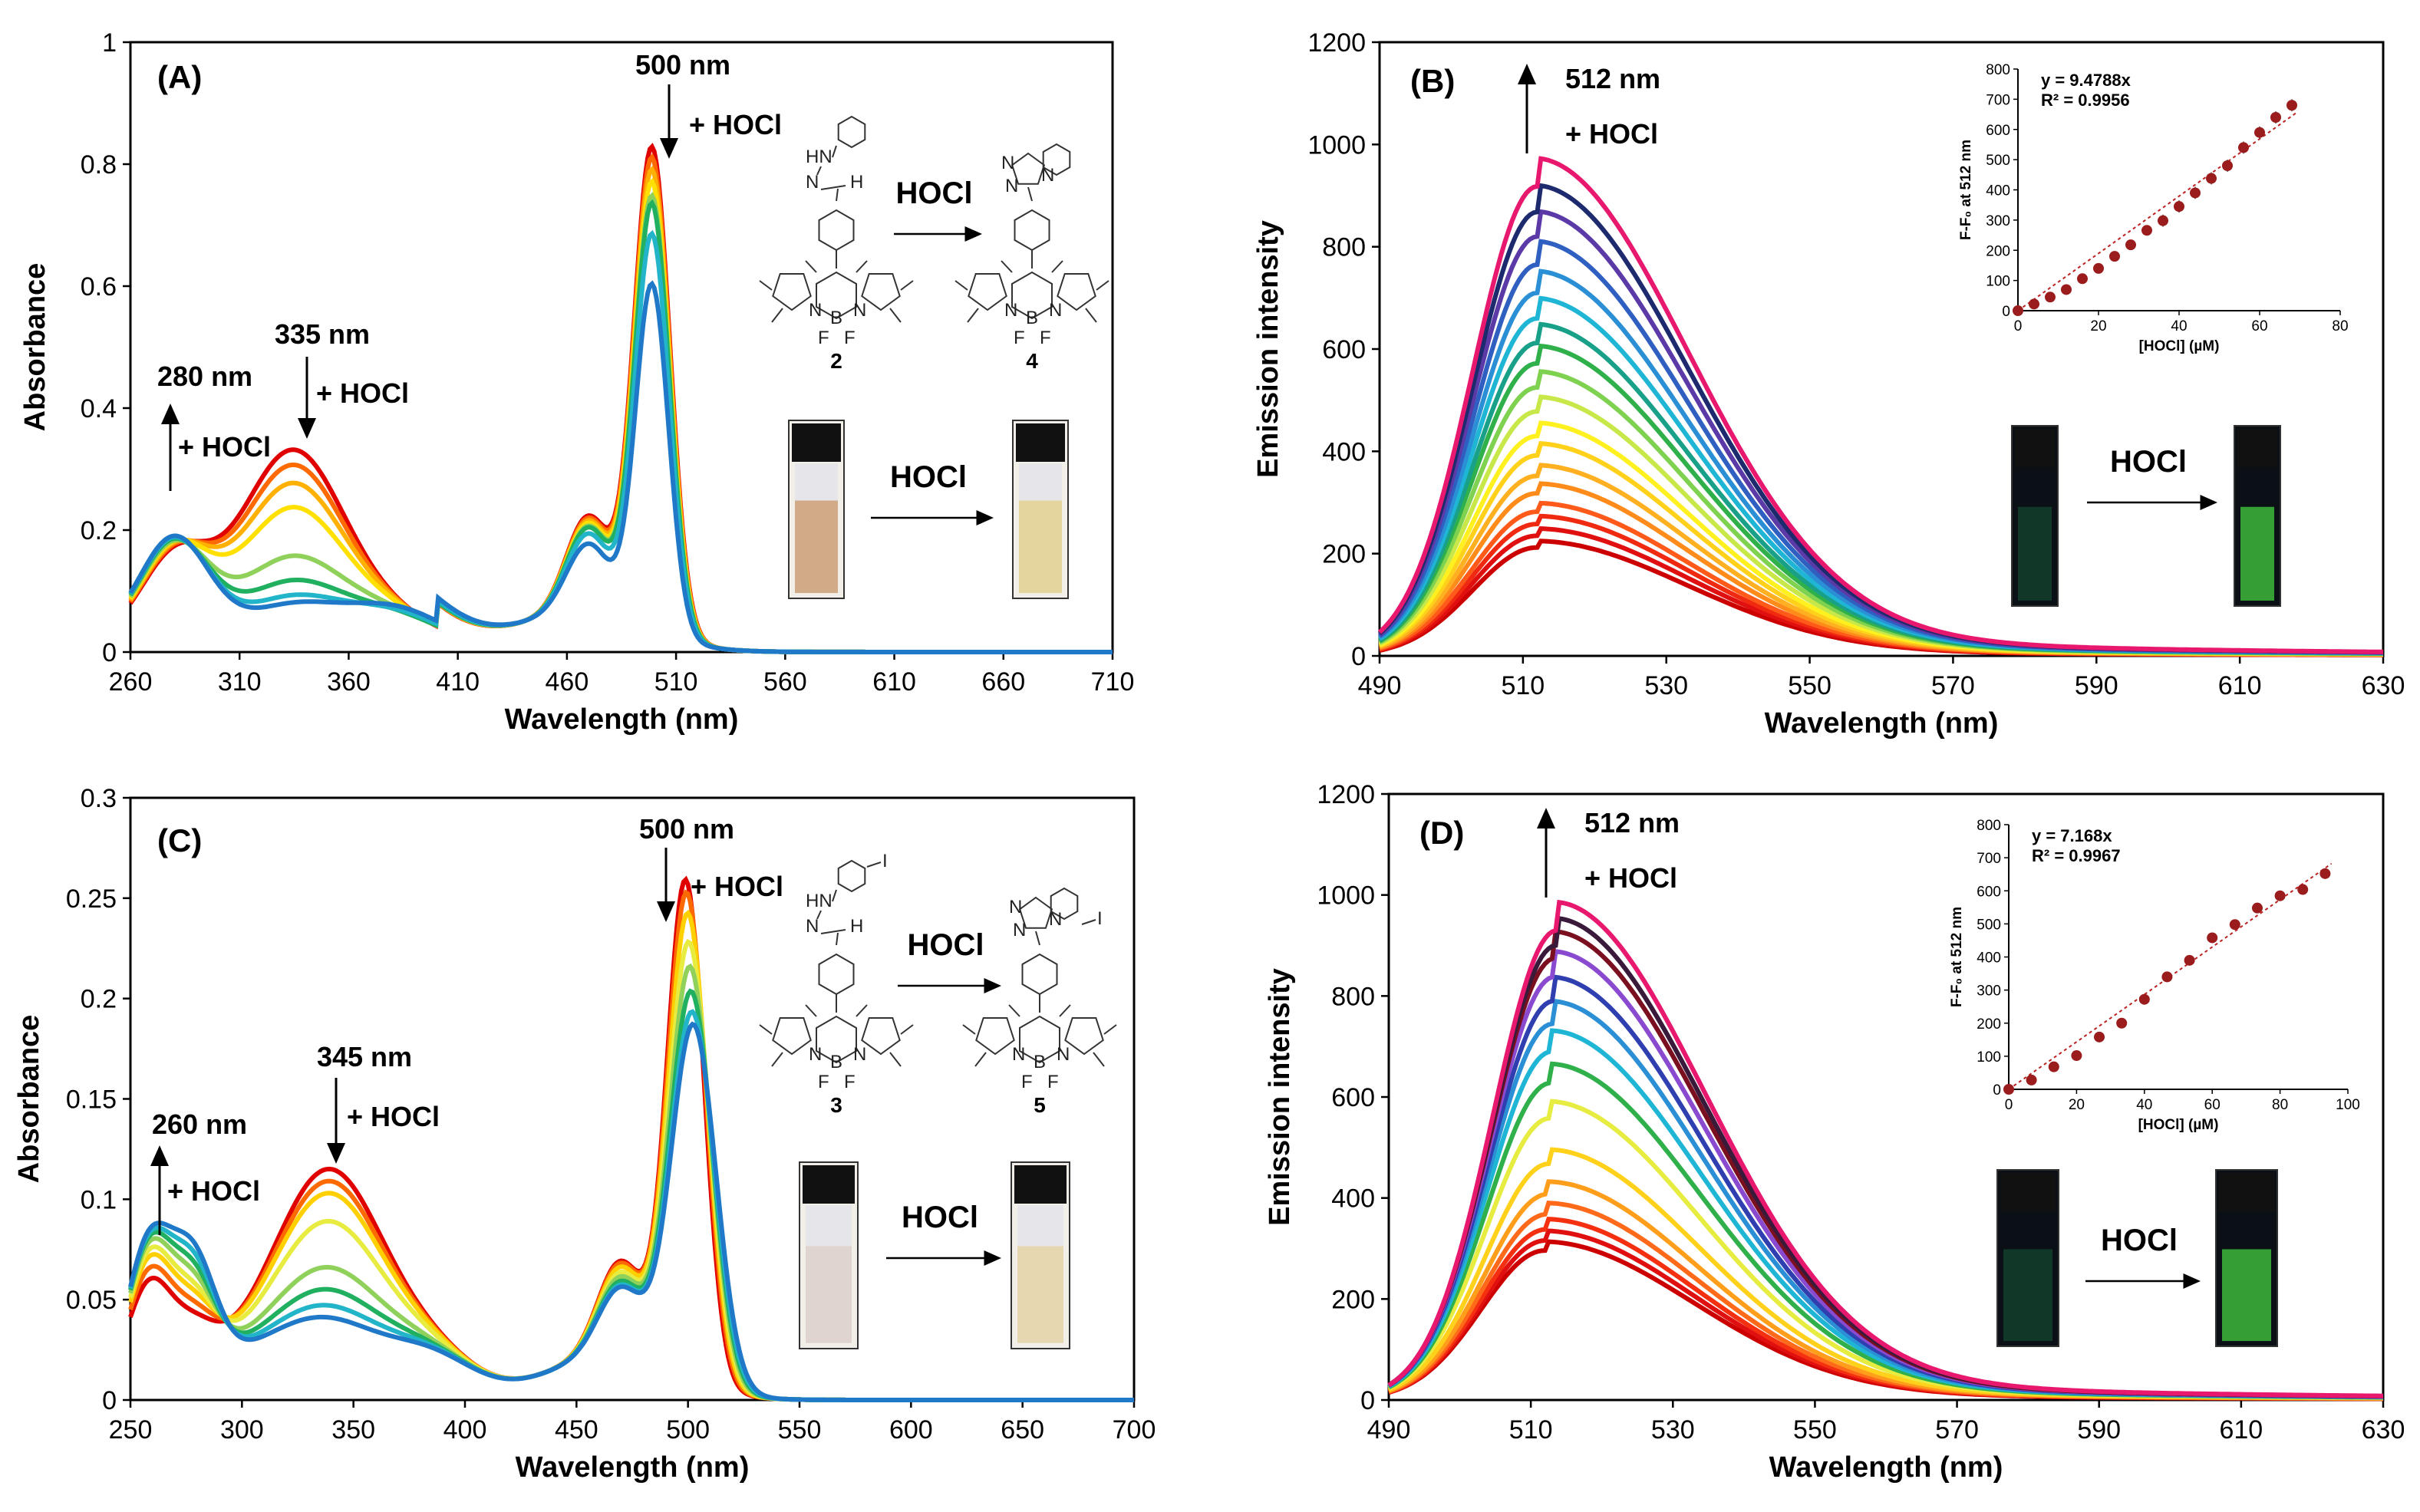 The height and width of the screenshot is (1512, 2420). I want to click on inset-y-tick-label: 800, so click(1989, 826).